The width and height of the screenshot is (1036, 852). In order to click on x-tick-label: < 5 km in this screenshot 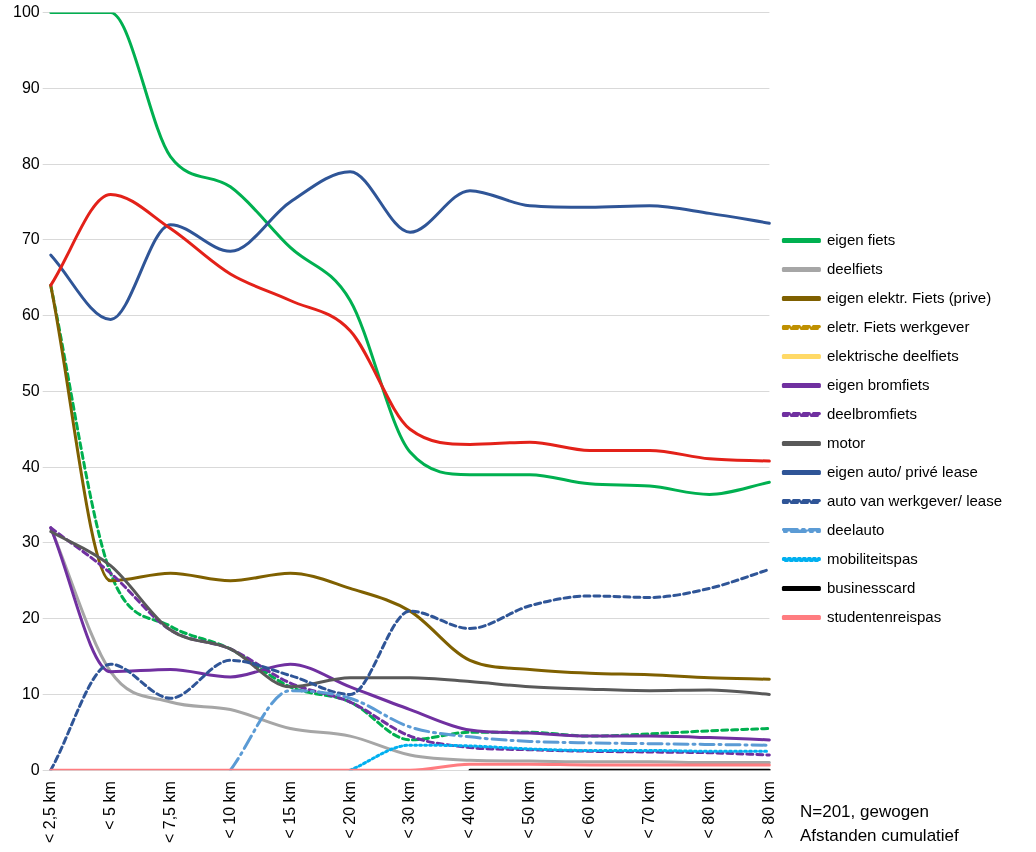, I will do `click(109, 805)`.